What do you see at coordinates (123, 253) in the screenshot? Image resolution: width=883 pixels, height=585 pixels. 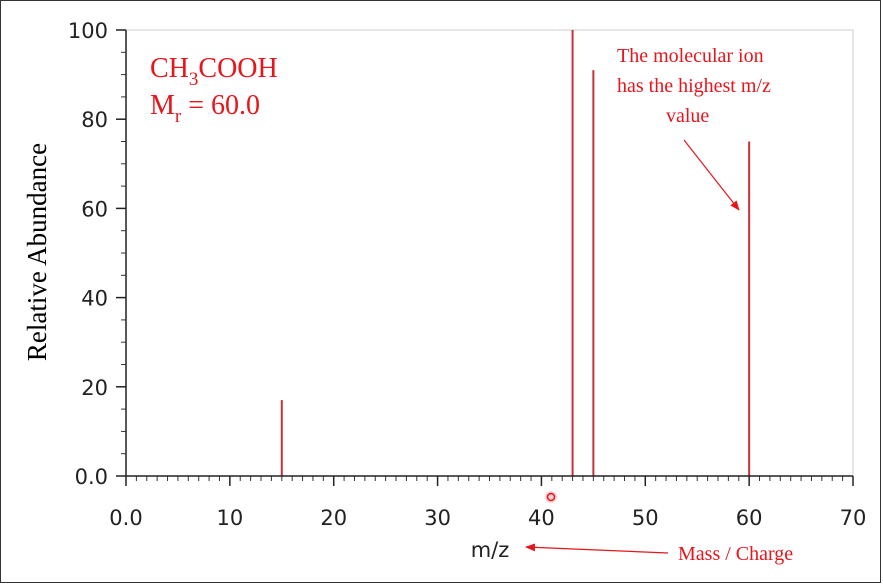 I see `y-minor-ticks` at bounding box center [123, 253].